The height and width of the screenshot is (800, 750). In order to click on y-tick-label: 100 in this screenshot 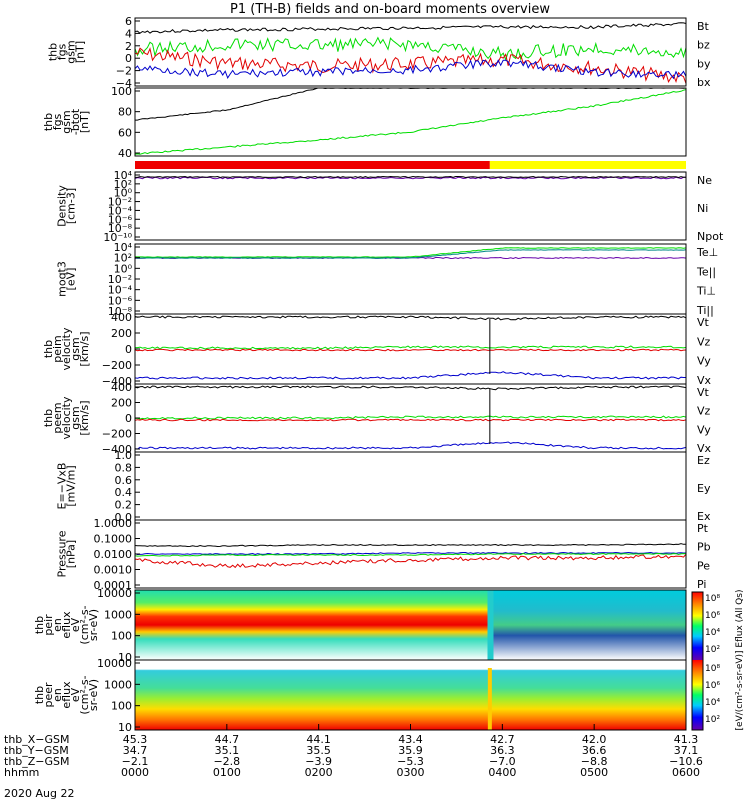, I will do `click(121, 706)`.